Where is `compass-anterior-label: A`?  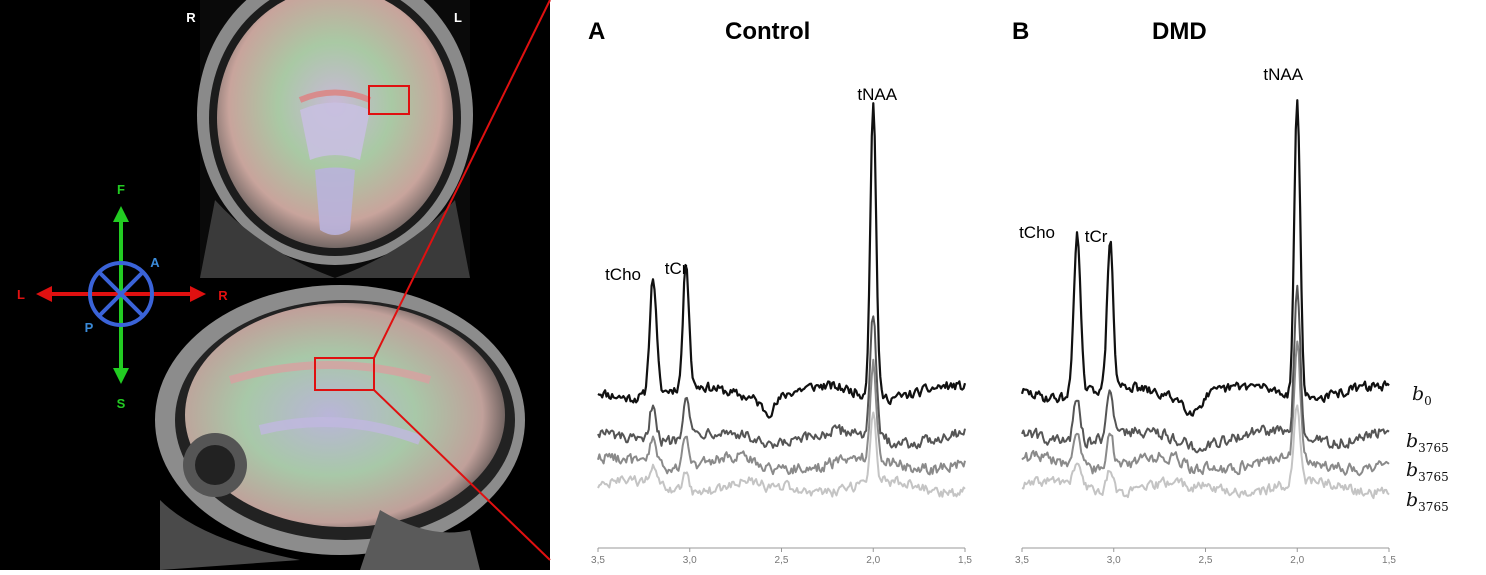
compass-anterior-label: A is located at coordinates (155, 262).